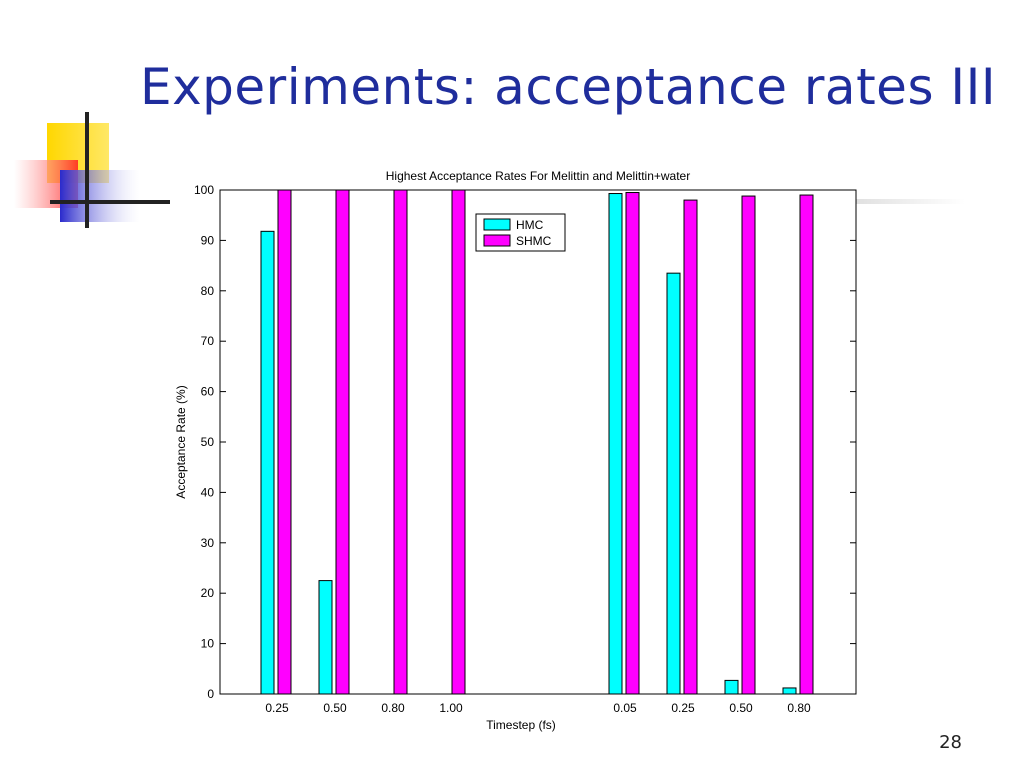  What do you see at coordinates (497, 240) in the screenshot?
I see `legend-swatch-shmc` at bounding box center [497, 240].